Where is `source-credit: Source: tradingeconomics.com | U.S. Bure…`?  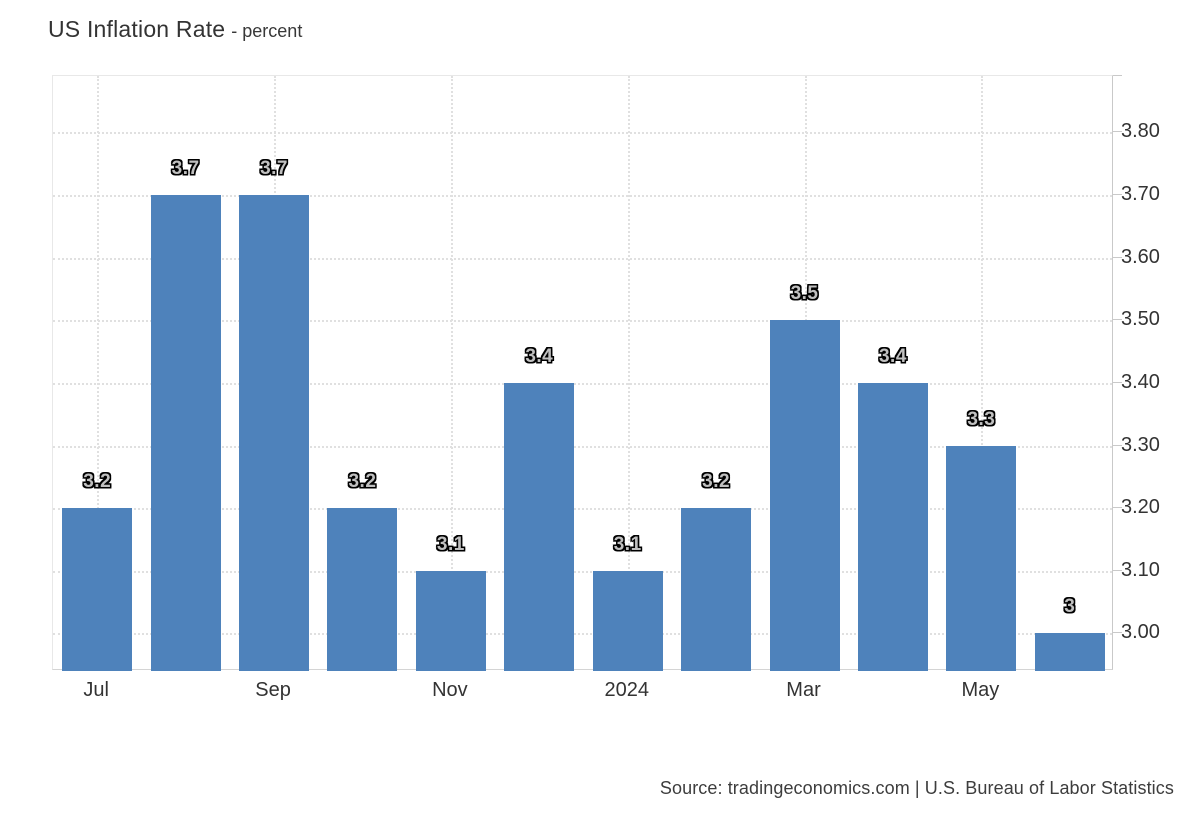 source-credit: Source: tradingeconomics.com | U.S. Bure… is located at coordinates (916, 788).